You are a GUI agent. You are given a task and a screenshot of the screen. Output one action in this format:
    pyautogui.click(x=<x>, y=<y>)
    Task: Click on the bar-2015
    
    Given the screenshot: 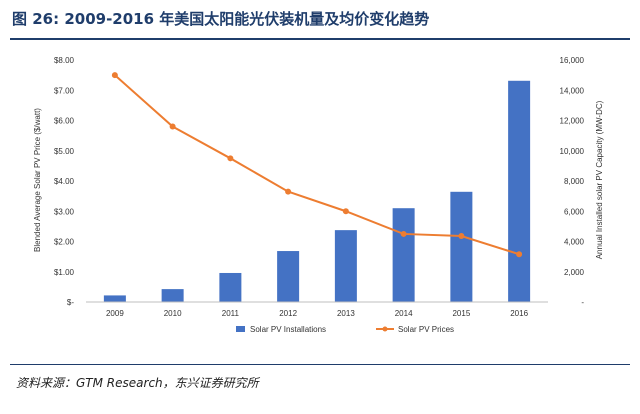 What is the action you would take?
    pyautogui.click(x=461, y=246)
    